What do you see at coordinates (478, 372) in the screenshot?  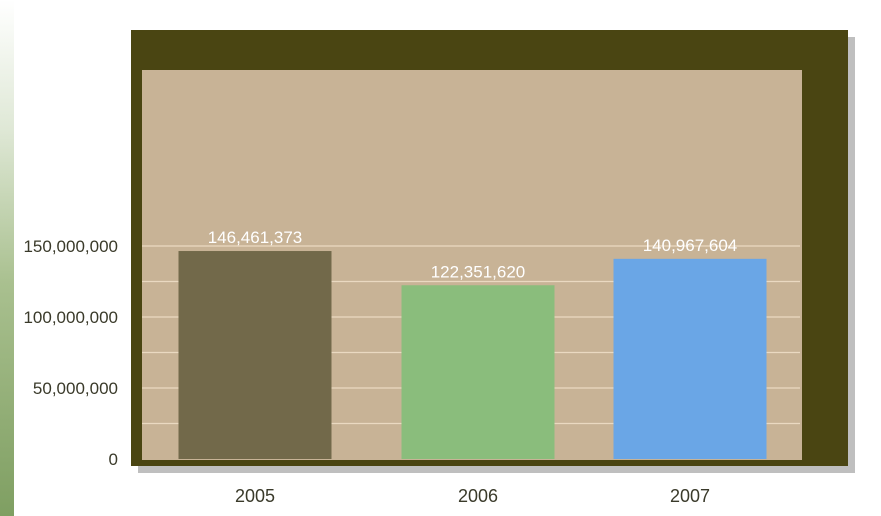 I see `bar-2006` at bounding box center [478, 372].